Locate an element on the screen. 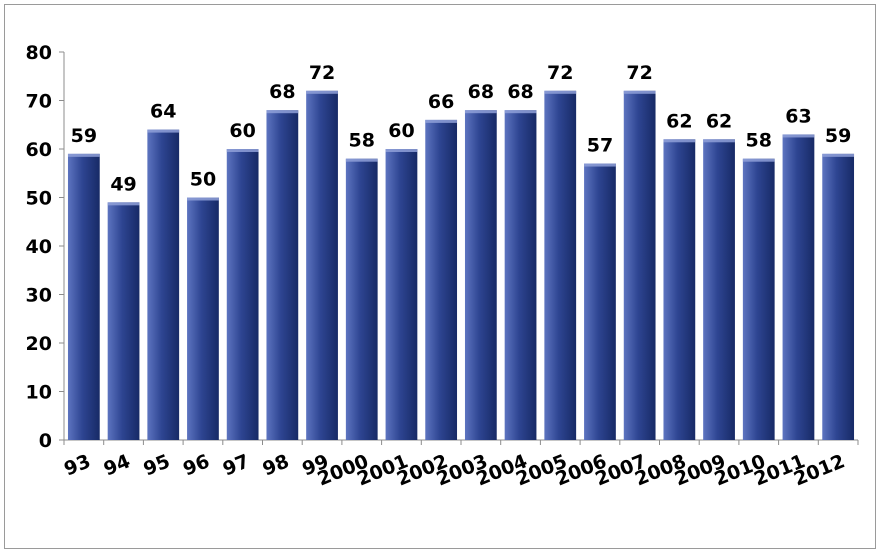 The image size is (880, 553). y-tick-label: 10 is located at coordinates (39, 393).